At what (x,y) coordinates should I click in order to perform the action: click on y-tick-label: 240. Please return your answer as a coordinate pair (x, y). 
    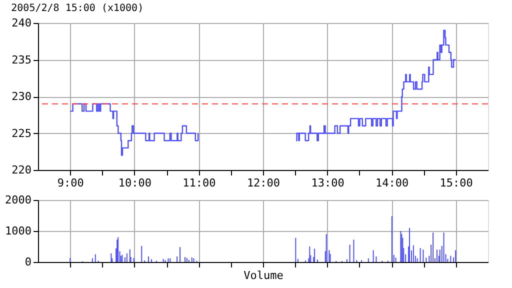
    Looking at the image, I should click on (22, 23).